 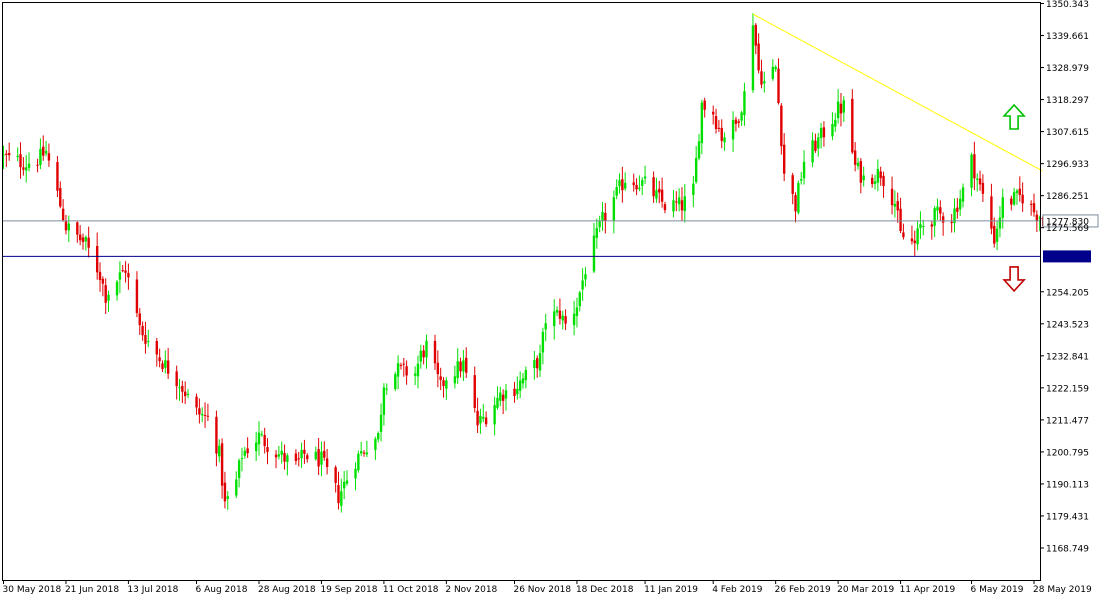 I want to click on y-tick-label: 1296.933, so click(x=1067, y=165).